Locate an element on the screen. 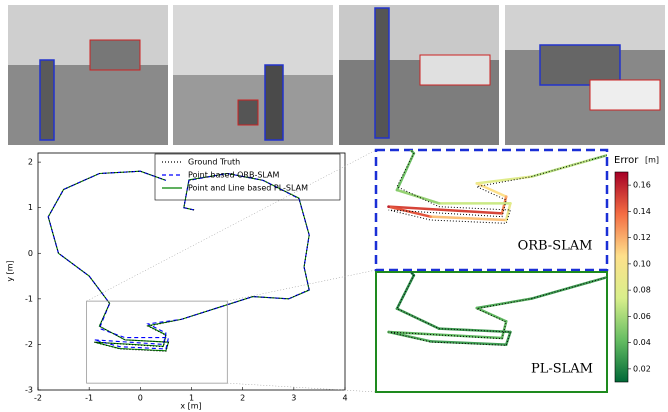 Image resolution: width=668 pixels, height=412 pixels. x-tick-label: -1 is located at coordinates (89, 398).